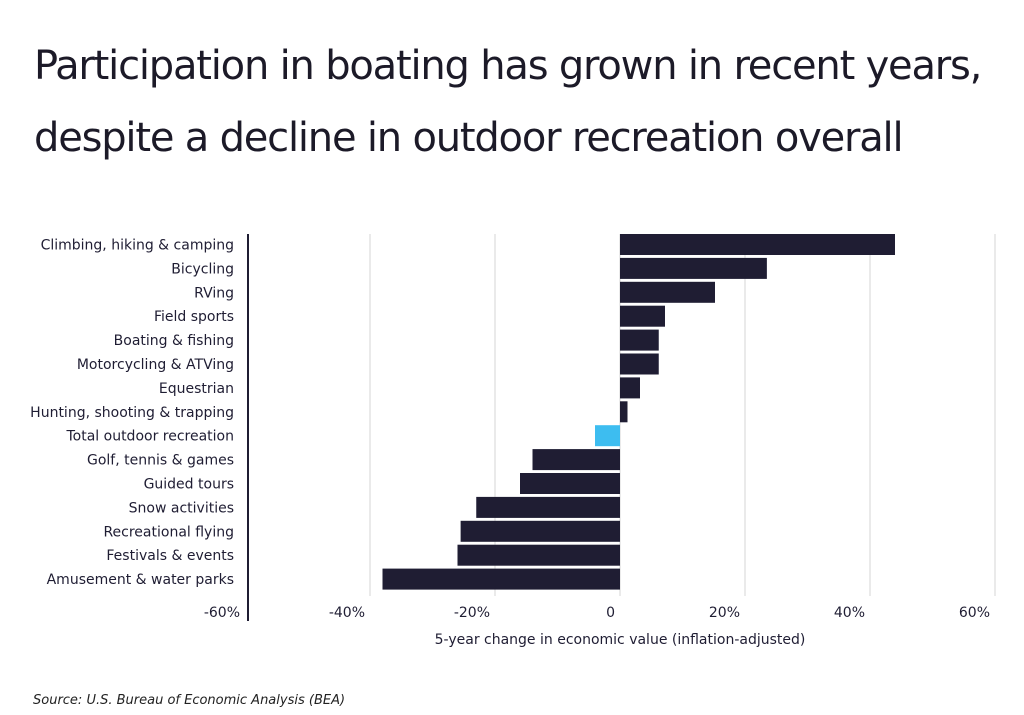 The height and width of the screenshot is (715, 1024). Describe the element at coordinates (137, 246) in the screenshot. I see `category-label: Climbing, hiking & camping` at that location.